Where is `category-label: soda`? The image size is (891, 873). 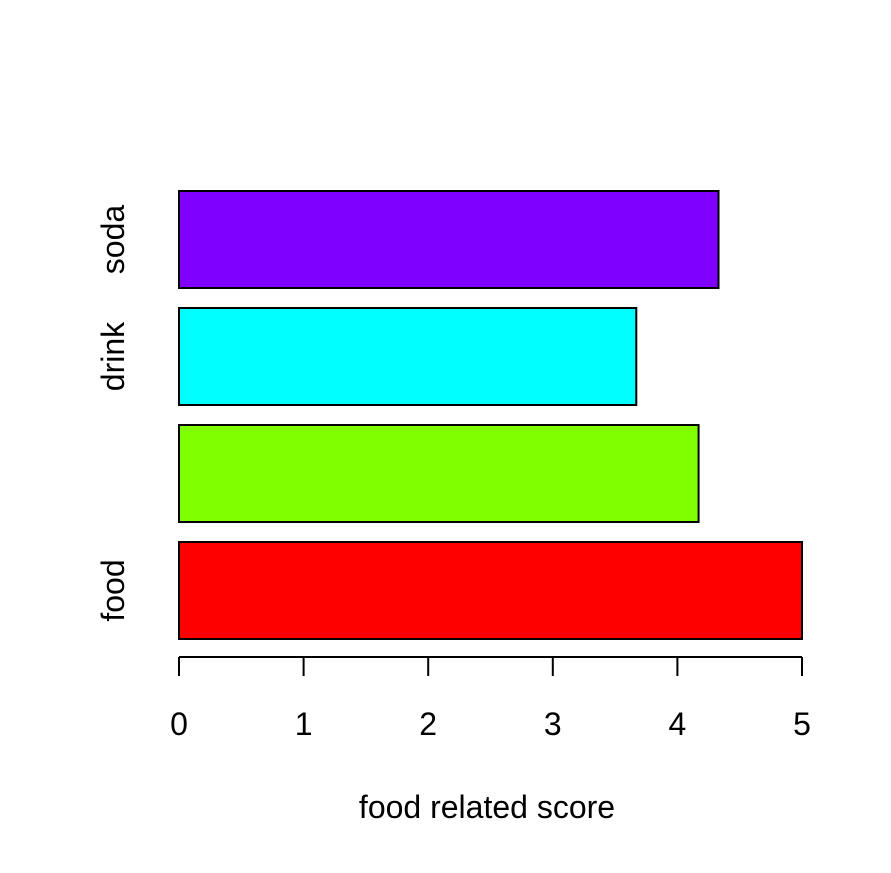
category-label: soda is located at coordinates (113, 240).